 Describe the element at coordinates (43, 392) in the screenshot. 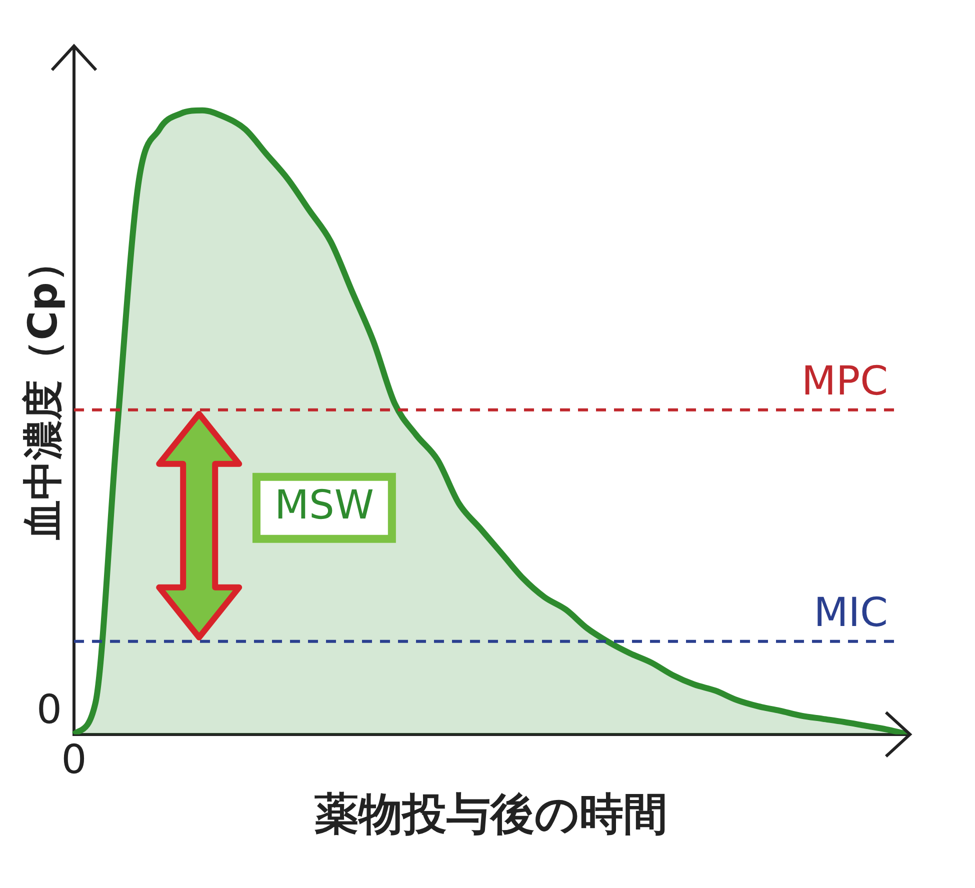

I see `y-axis-title: 血中濃度（Cp）` at that location.